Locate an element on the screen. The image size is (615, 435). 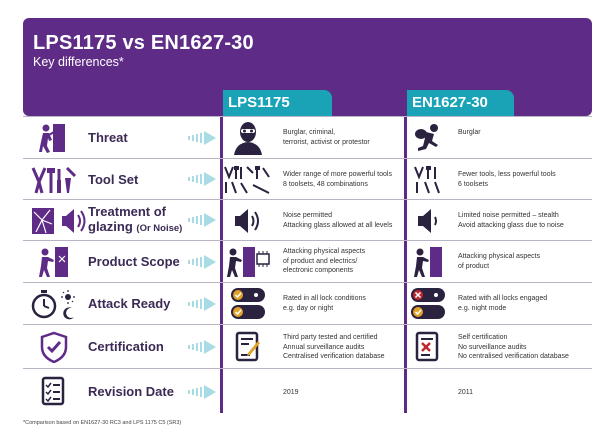
certificate-cross-icon is located at coordinates (428, 347).